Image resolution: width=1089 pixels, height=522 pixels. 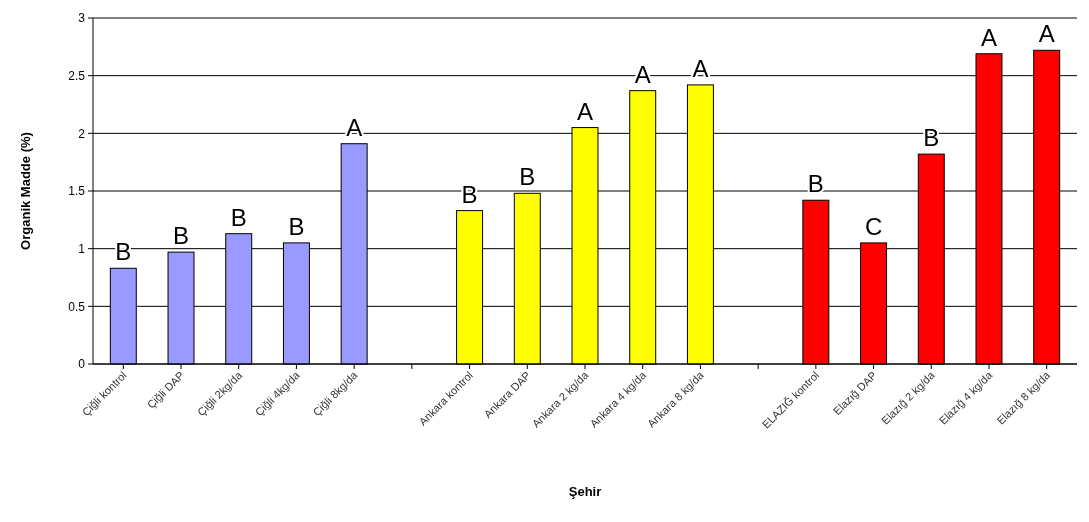 What do you see at coordinates (585, 491) in the screenshot?
I see `x-axis-title: Şehir` at bounding box center [585, 491].